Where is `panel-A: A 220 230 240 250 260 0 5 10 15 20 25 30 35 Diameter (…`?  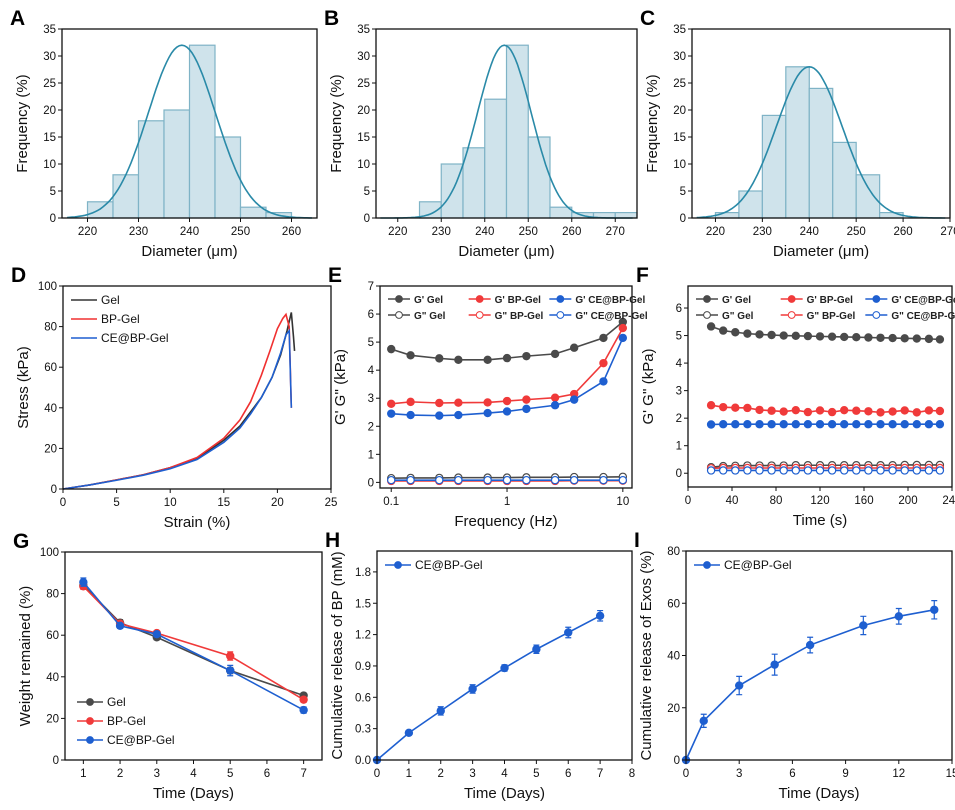
panel-A: A 220 230 240 250 260 0 5 10 15 20 25 30 35 Diameter (… is located at coordinates (164, 133).